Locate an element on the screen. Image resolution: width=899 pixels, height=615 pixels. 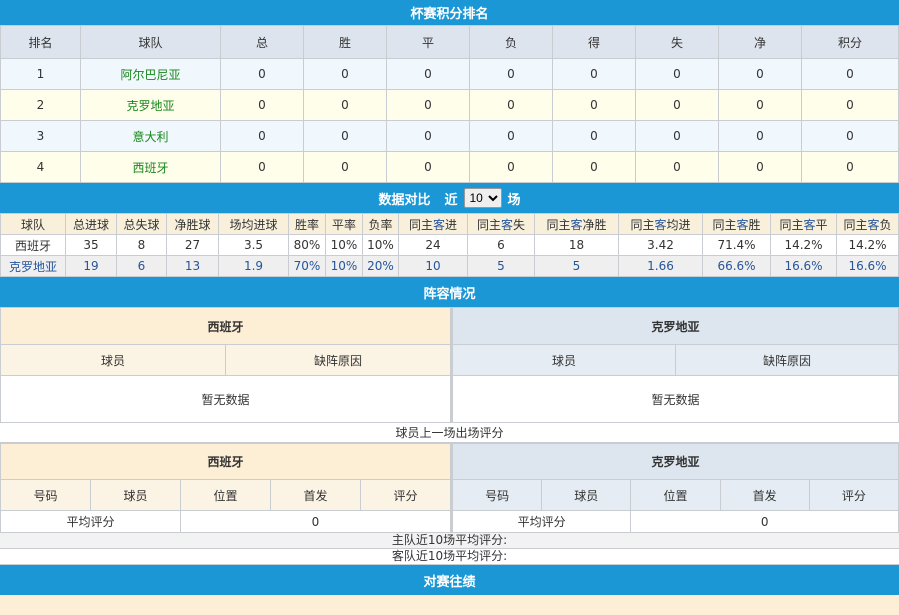
team-name: 意大利 is located at coordinates (150, 136).